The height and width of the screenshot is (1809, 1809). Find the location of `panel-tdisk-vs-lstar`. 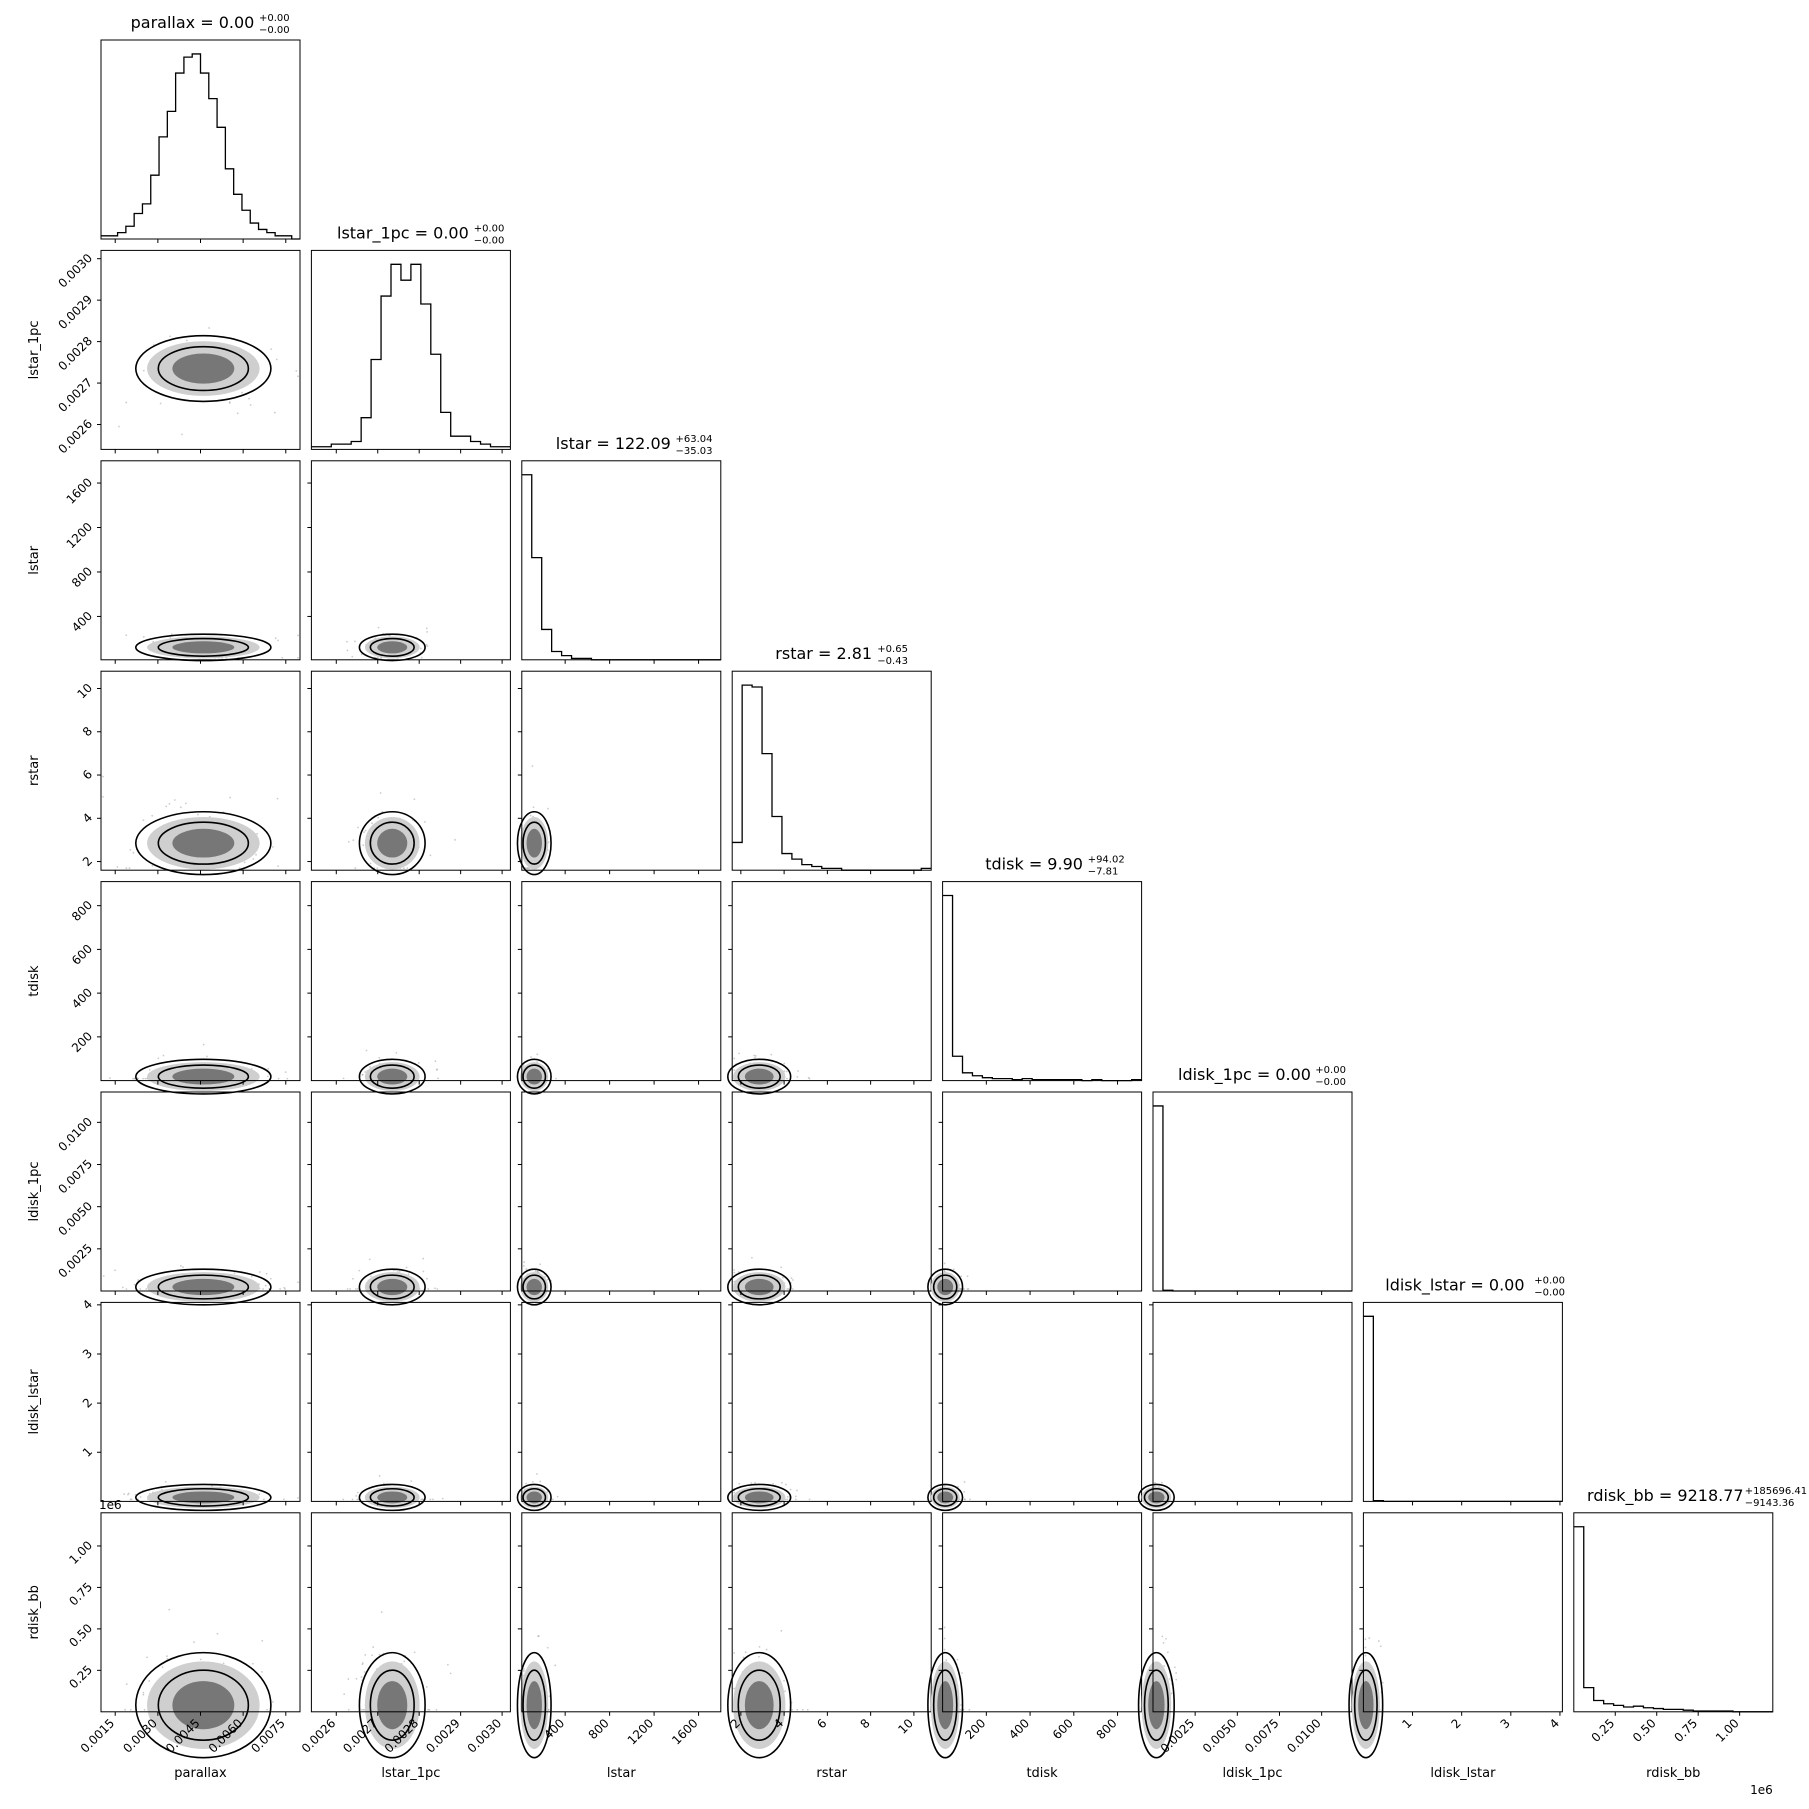

panel-tdisk-vs-lstar is located at coordinates (536, 1074).